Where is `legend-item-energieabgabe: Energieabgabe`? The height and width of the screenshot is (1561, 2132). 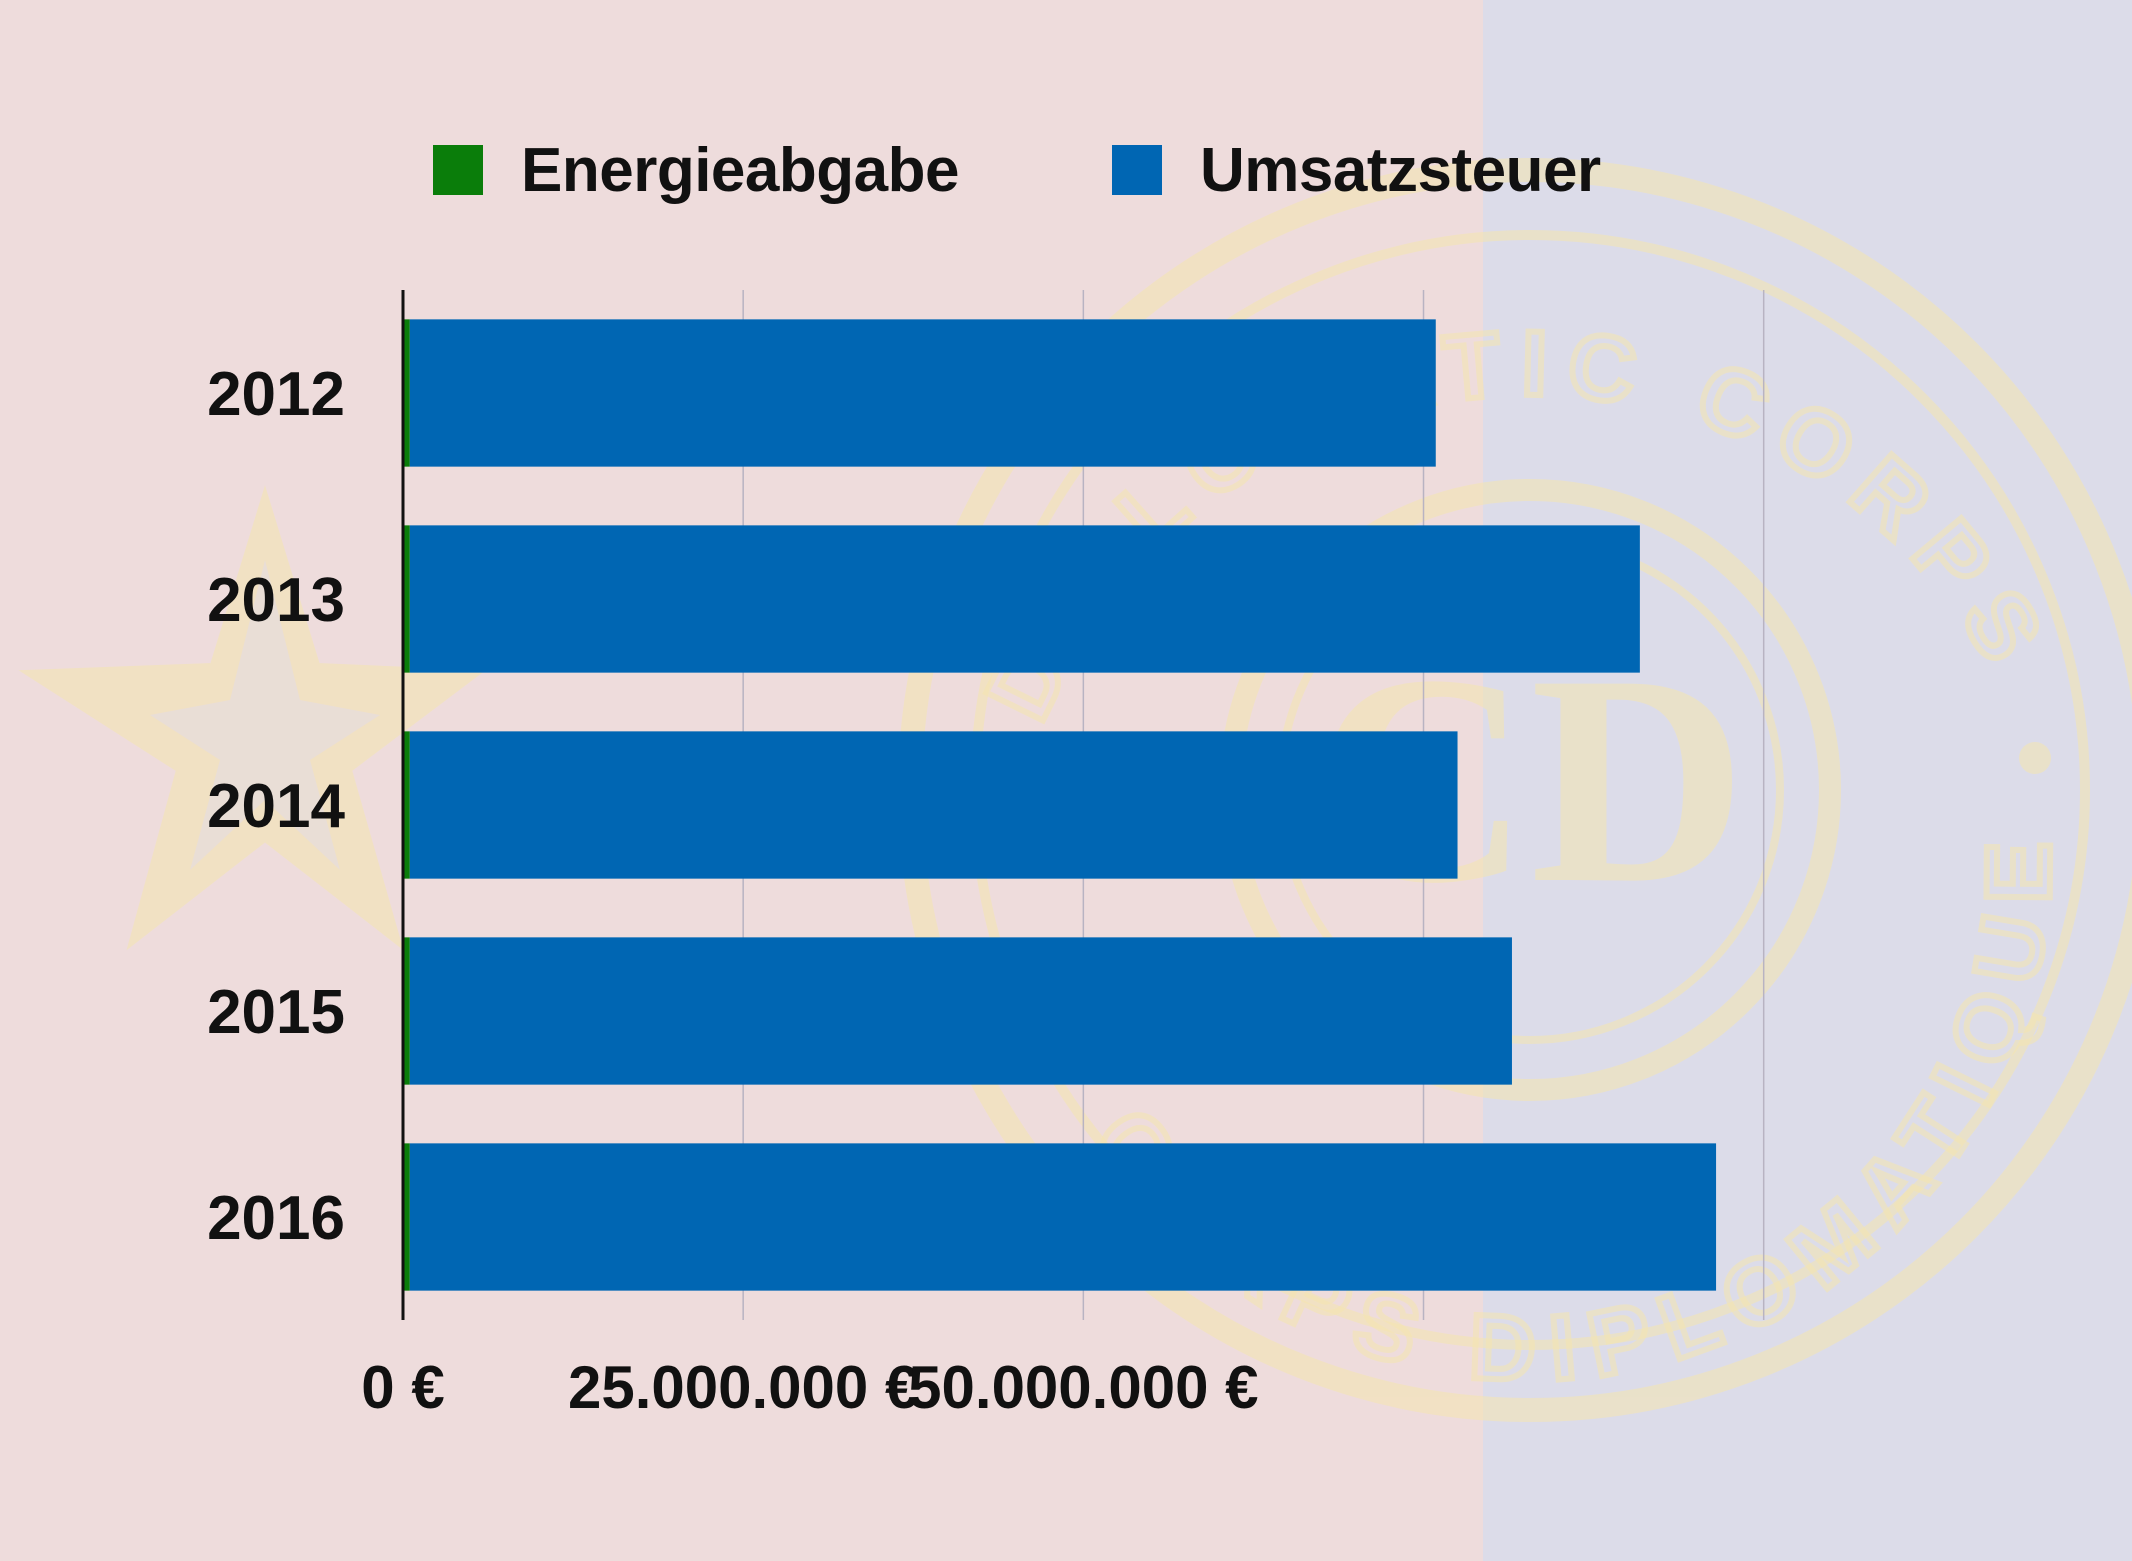
legend-item-energieabgabe: Energieabgabe is located at coordinates (696, 170).